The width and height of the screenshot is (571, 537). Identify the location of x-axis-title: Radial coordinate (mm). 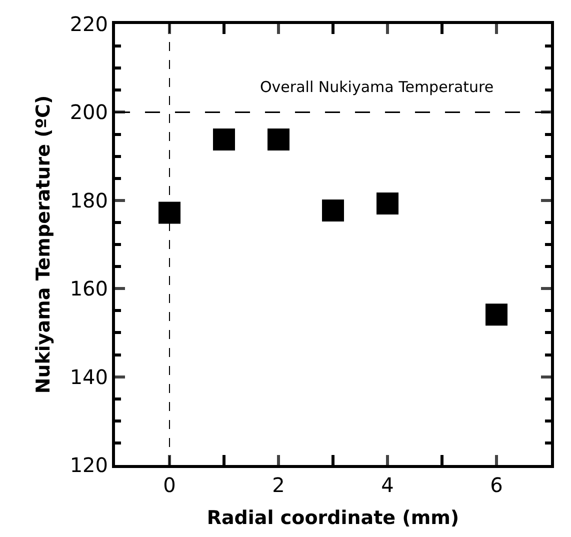
(333, 517).